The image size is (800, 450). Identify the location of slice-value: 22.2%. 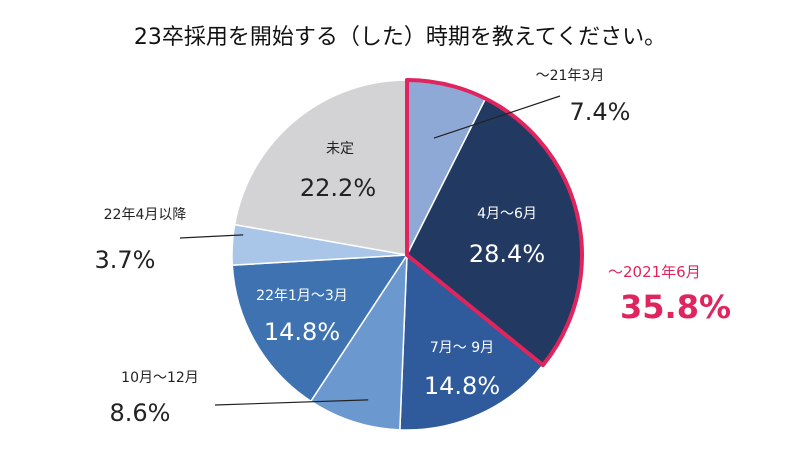
(338, 188).